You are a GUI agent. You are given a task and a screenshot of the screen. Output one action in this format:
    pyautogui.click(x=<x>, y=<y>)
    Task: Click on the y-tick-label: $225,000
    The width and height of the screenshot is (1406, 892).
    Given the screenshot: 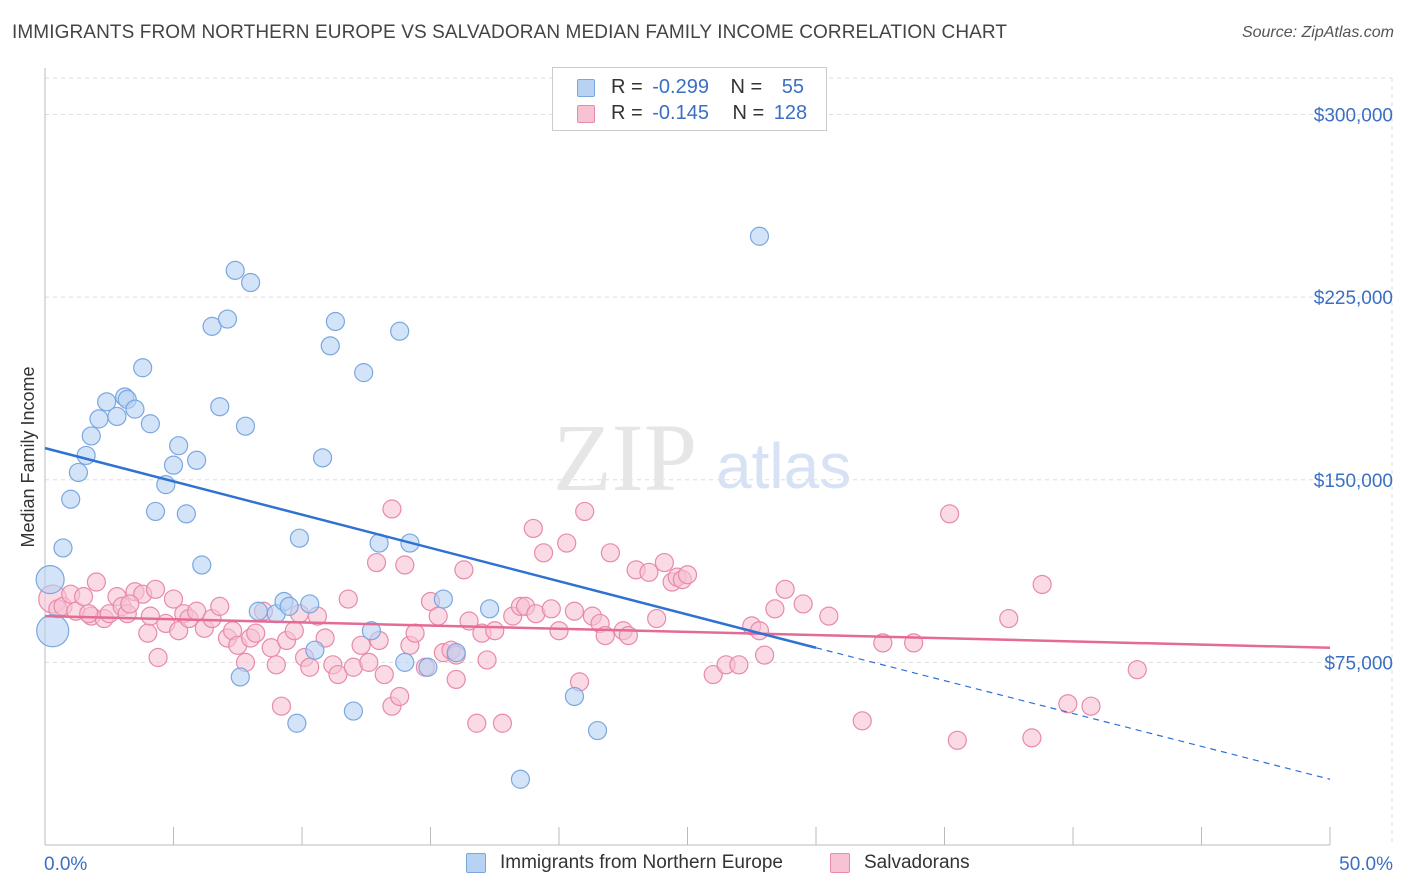 What is the action you would take?
    pyautogui.click(x=1353, y=298)
    